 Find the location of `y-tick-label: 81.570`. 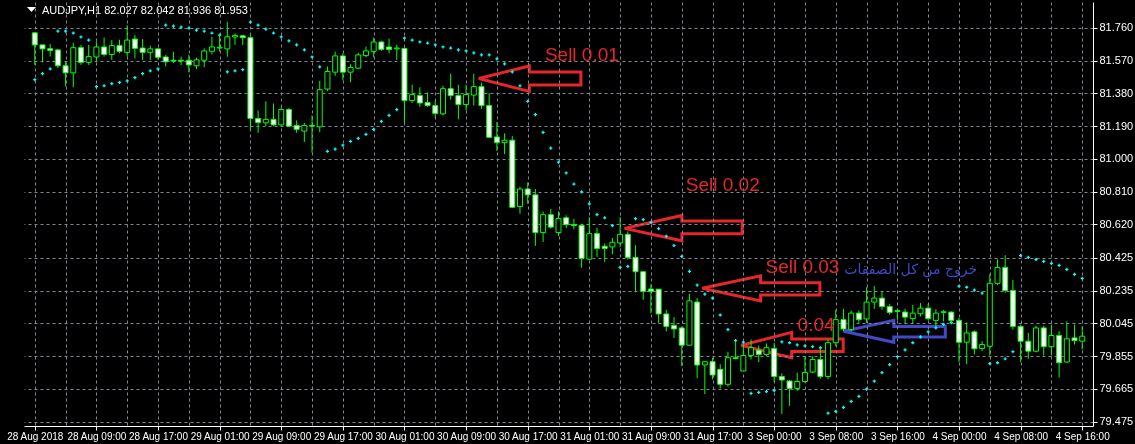

y-tick-label: 81.570 is located at coordinates (1116, 60).